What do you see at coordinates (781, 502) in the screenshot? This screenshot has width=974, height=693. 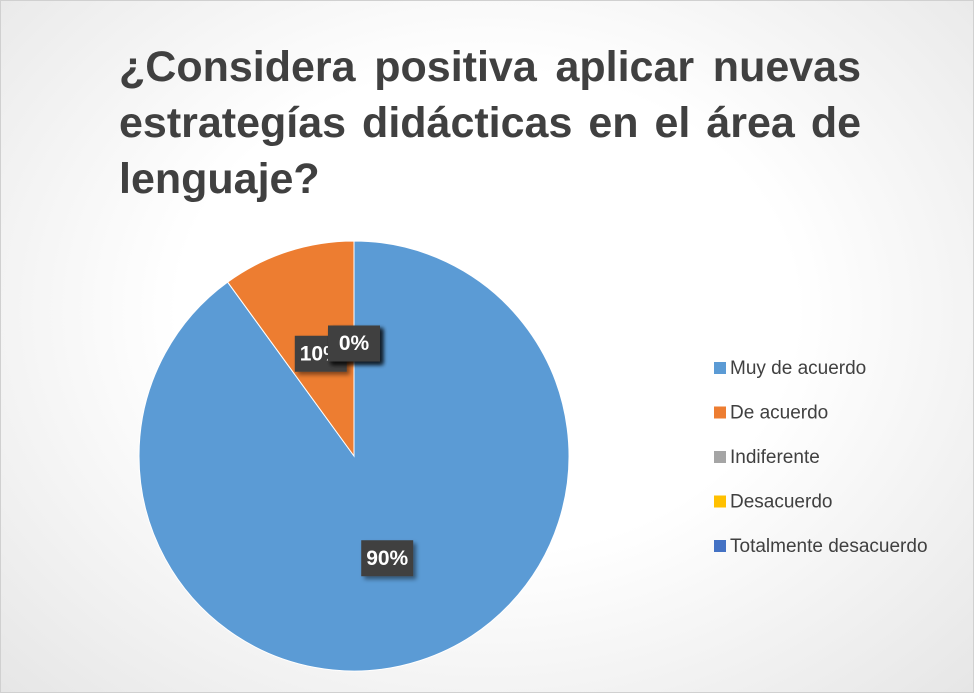 I see `legend-label: Desacuerdo` at bounding box center [781, 502].